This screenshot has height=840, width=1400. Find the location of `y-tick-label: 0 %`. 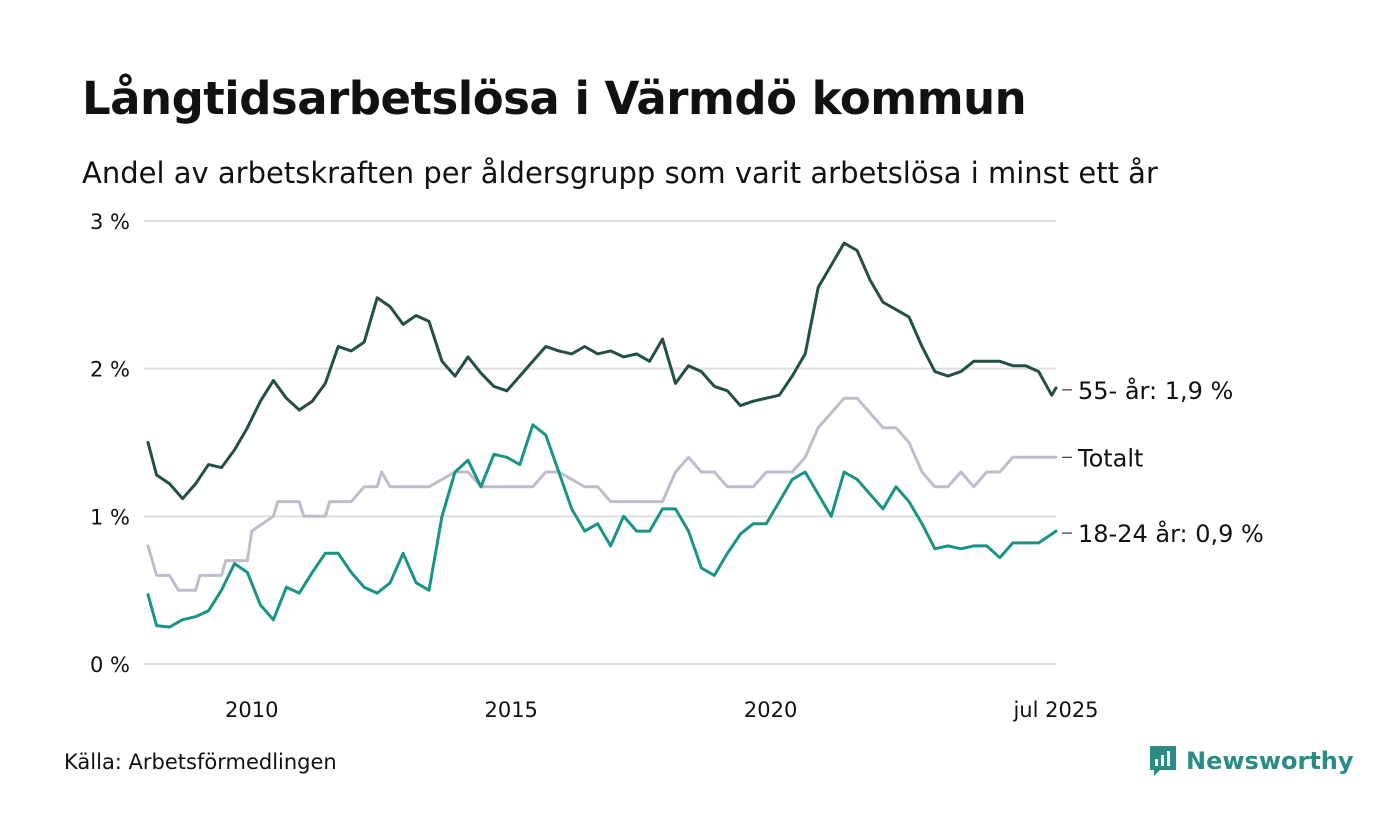

y-tick-label: 0 % is located at coordinates (110, 665).